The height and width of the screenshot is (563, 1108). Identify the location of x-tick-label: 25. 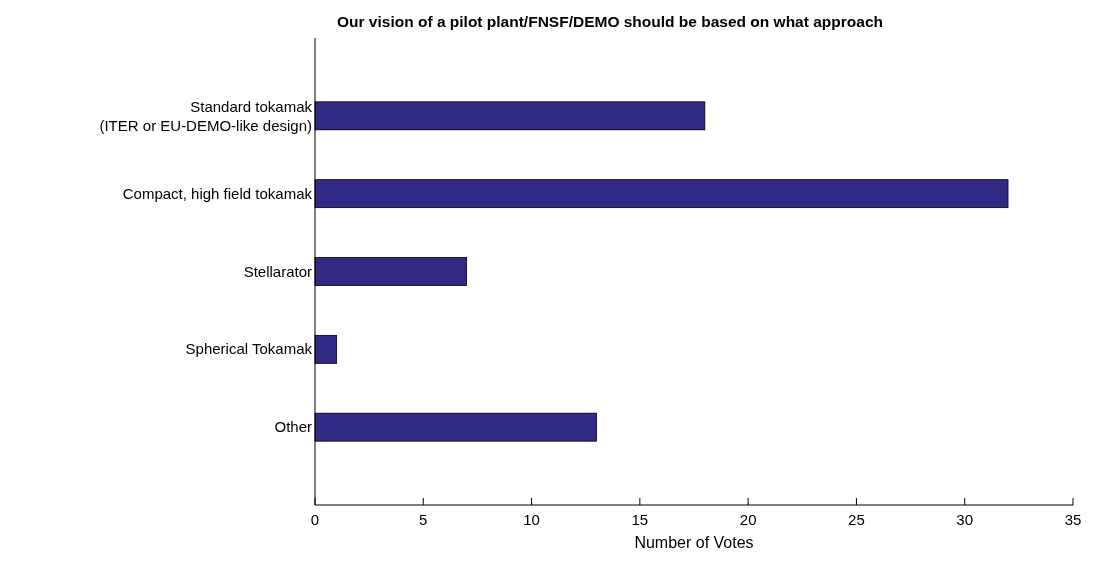
(856, 519).